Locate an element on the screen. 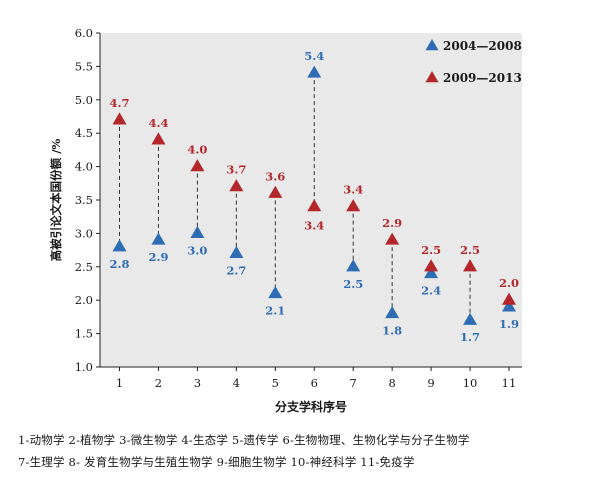 The image size is (590, 479). y-tick-label: 6.0 is located at coordinates (84, 33).